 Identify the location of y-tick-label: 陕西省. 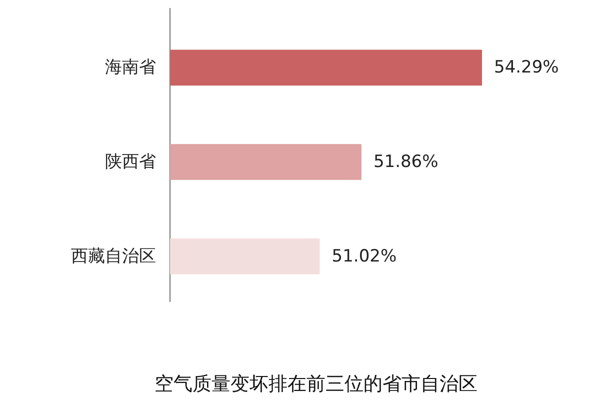
(130, 162).